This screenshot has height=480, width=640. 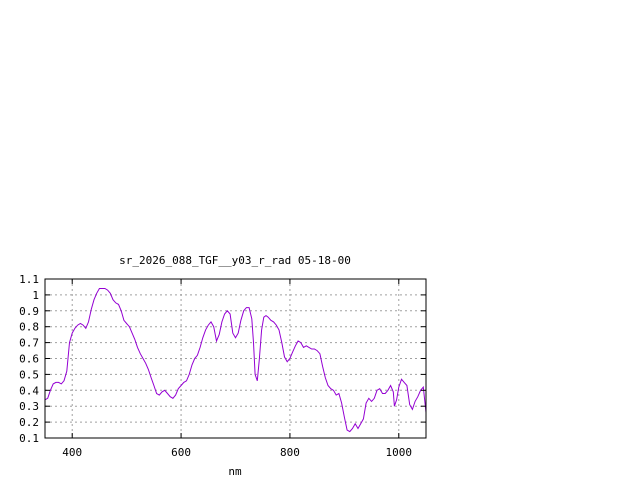 I want to click on chart-title: sr_2026_088_TGF__y03_r_rad 05-18-00, so click(x=235, y=260).